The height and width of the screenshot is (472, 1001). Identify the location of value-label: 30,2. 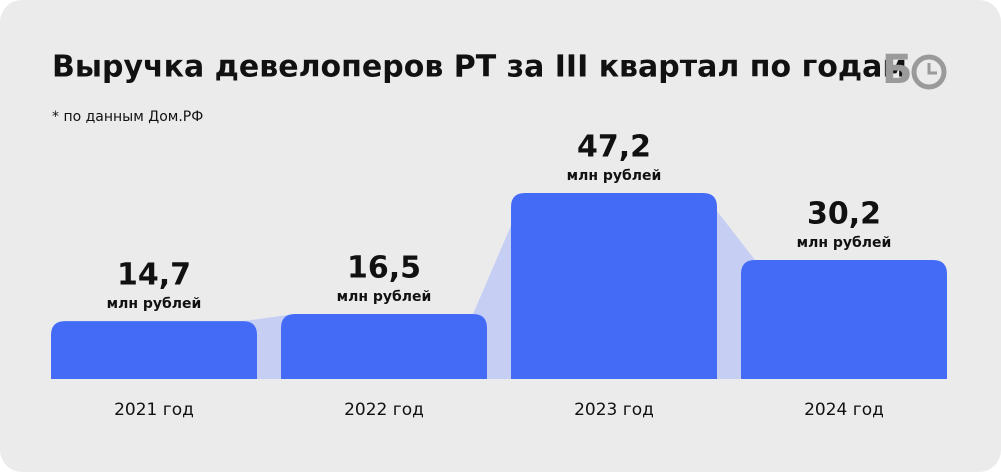
(844, 214).